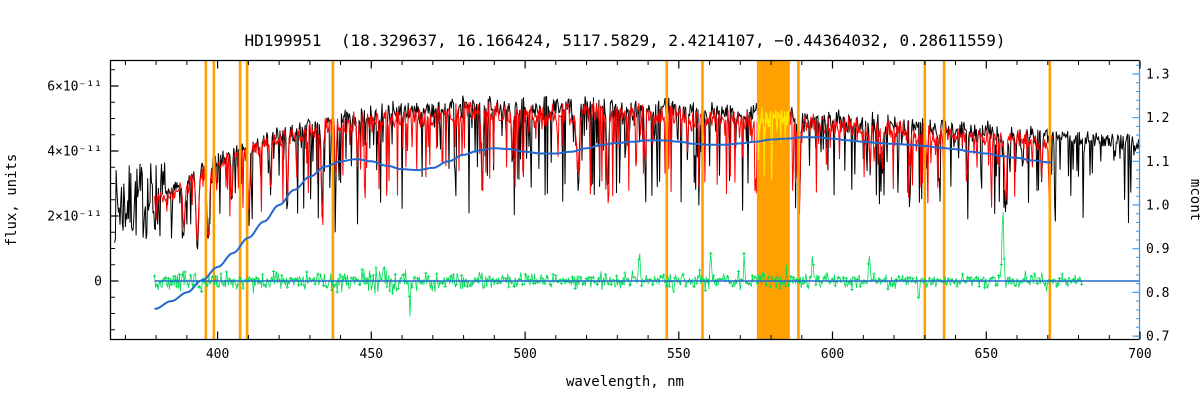 This screenshot has width=1200, height=400. I want to click on x-tick-label: 400, so click(217, 354).